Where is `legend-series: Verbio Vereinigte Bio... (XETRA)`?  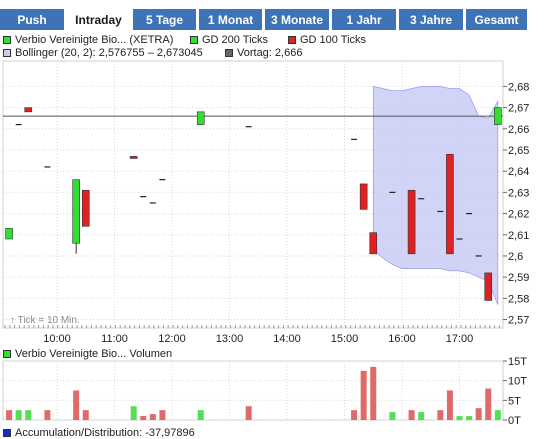
legend-series: Verbio Vereinigte Bio... (XETRA) is located at coordinates (88, 40).